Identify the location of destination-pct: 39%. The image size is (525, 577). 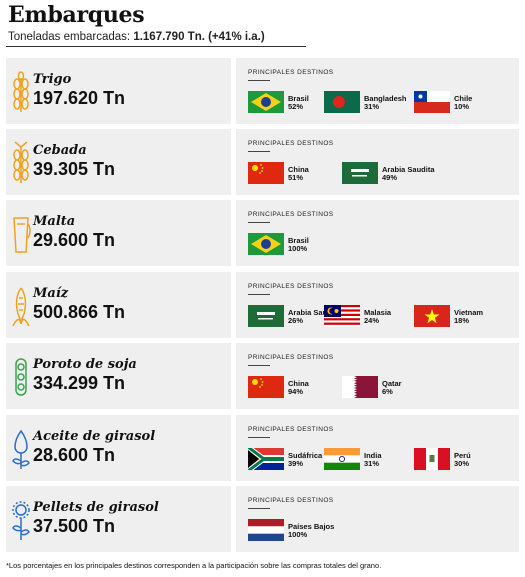
(296, 463).